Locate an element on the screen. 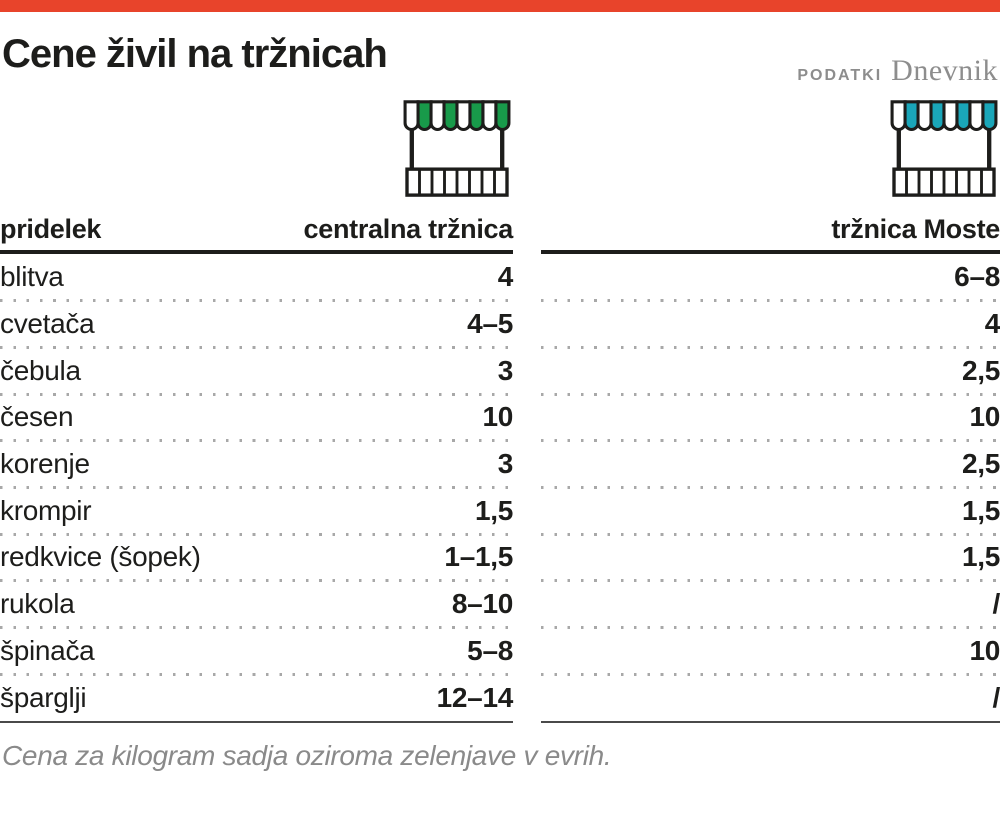  price-central: 12–14 is located at coordinates (475, 697).